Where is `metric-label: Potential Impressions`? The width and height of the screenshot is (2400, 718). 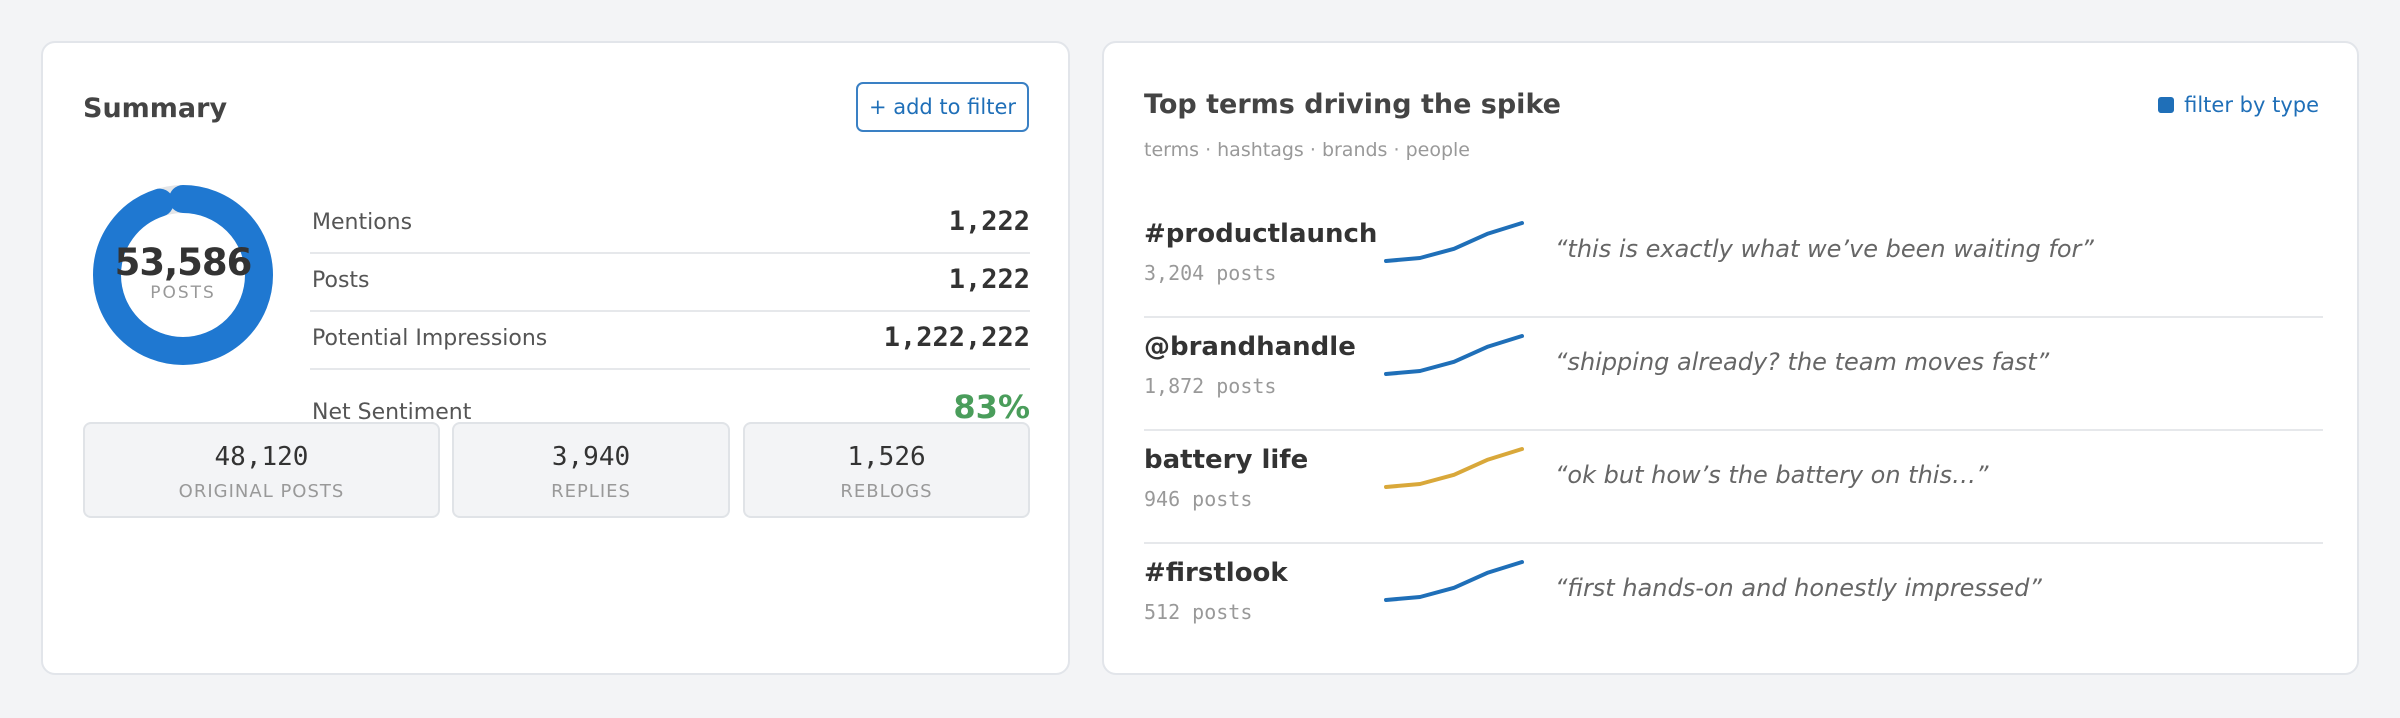 metric-label: Potential Impressions is located at coordinates (430, 338).